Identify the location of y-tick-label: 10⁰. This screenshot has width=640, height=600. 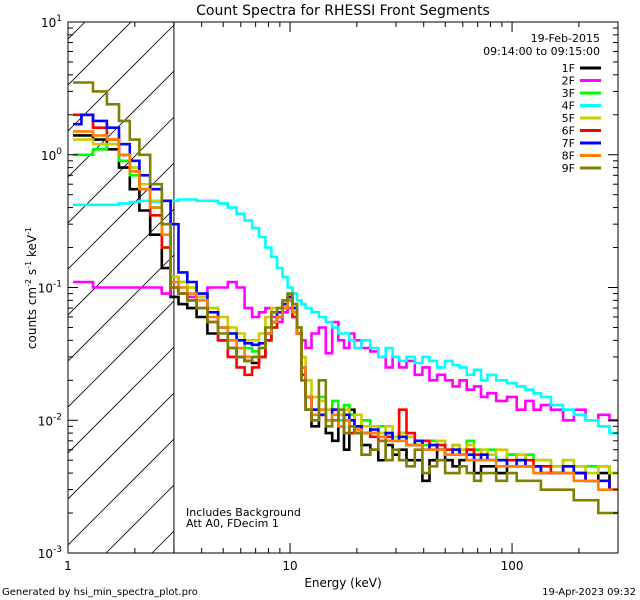
(51, 155).